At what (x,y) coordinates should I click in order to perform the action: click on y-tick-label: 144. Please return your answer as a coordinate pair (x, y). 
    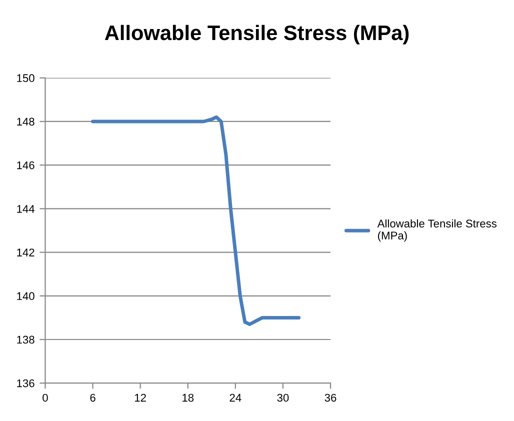
    Looking at the image, I should click on (25, 209).